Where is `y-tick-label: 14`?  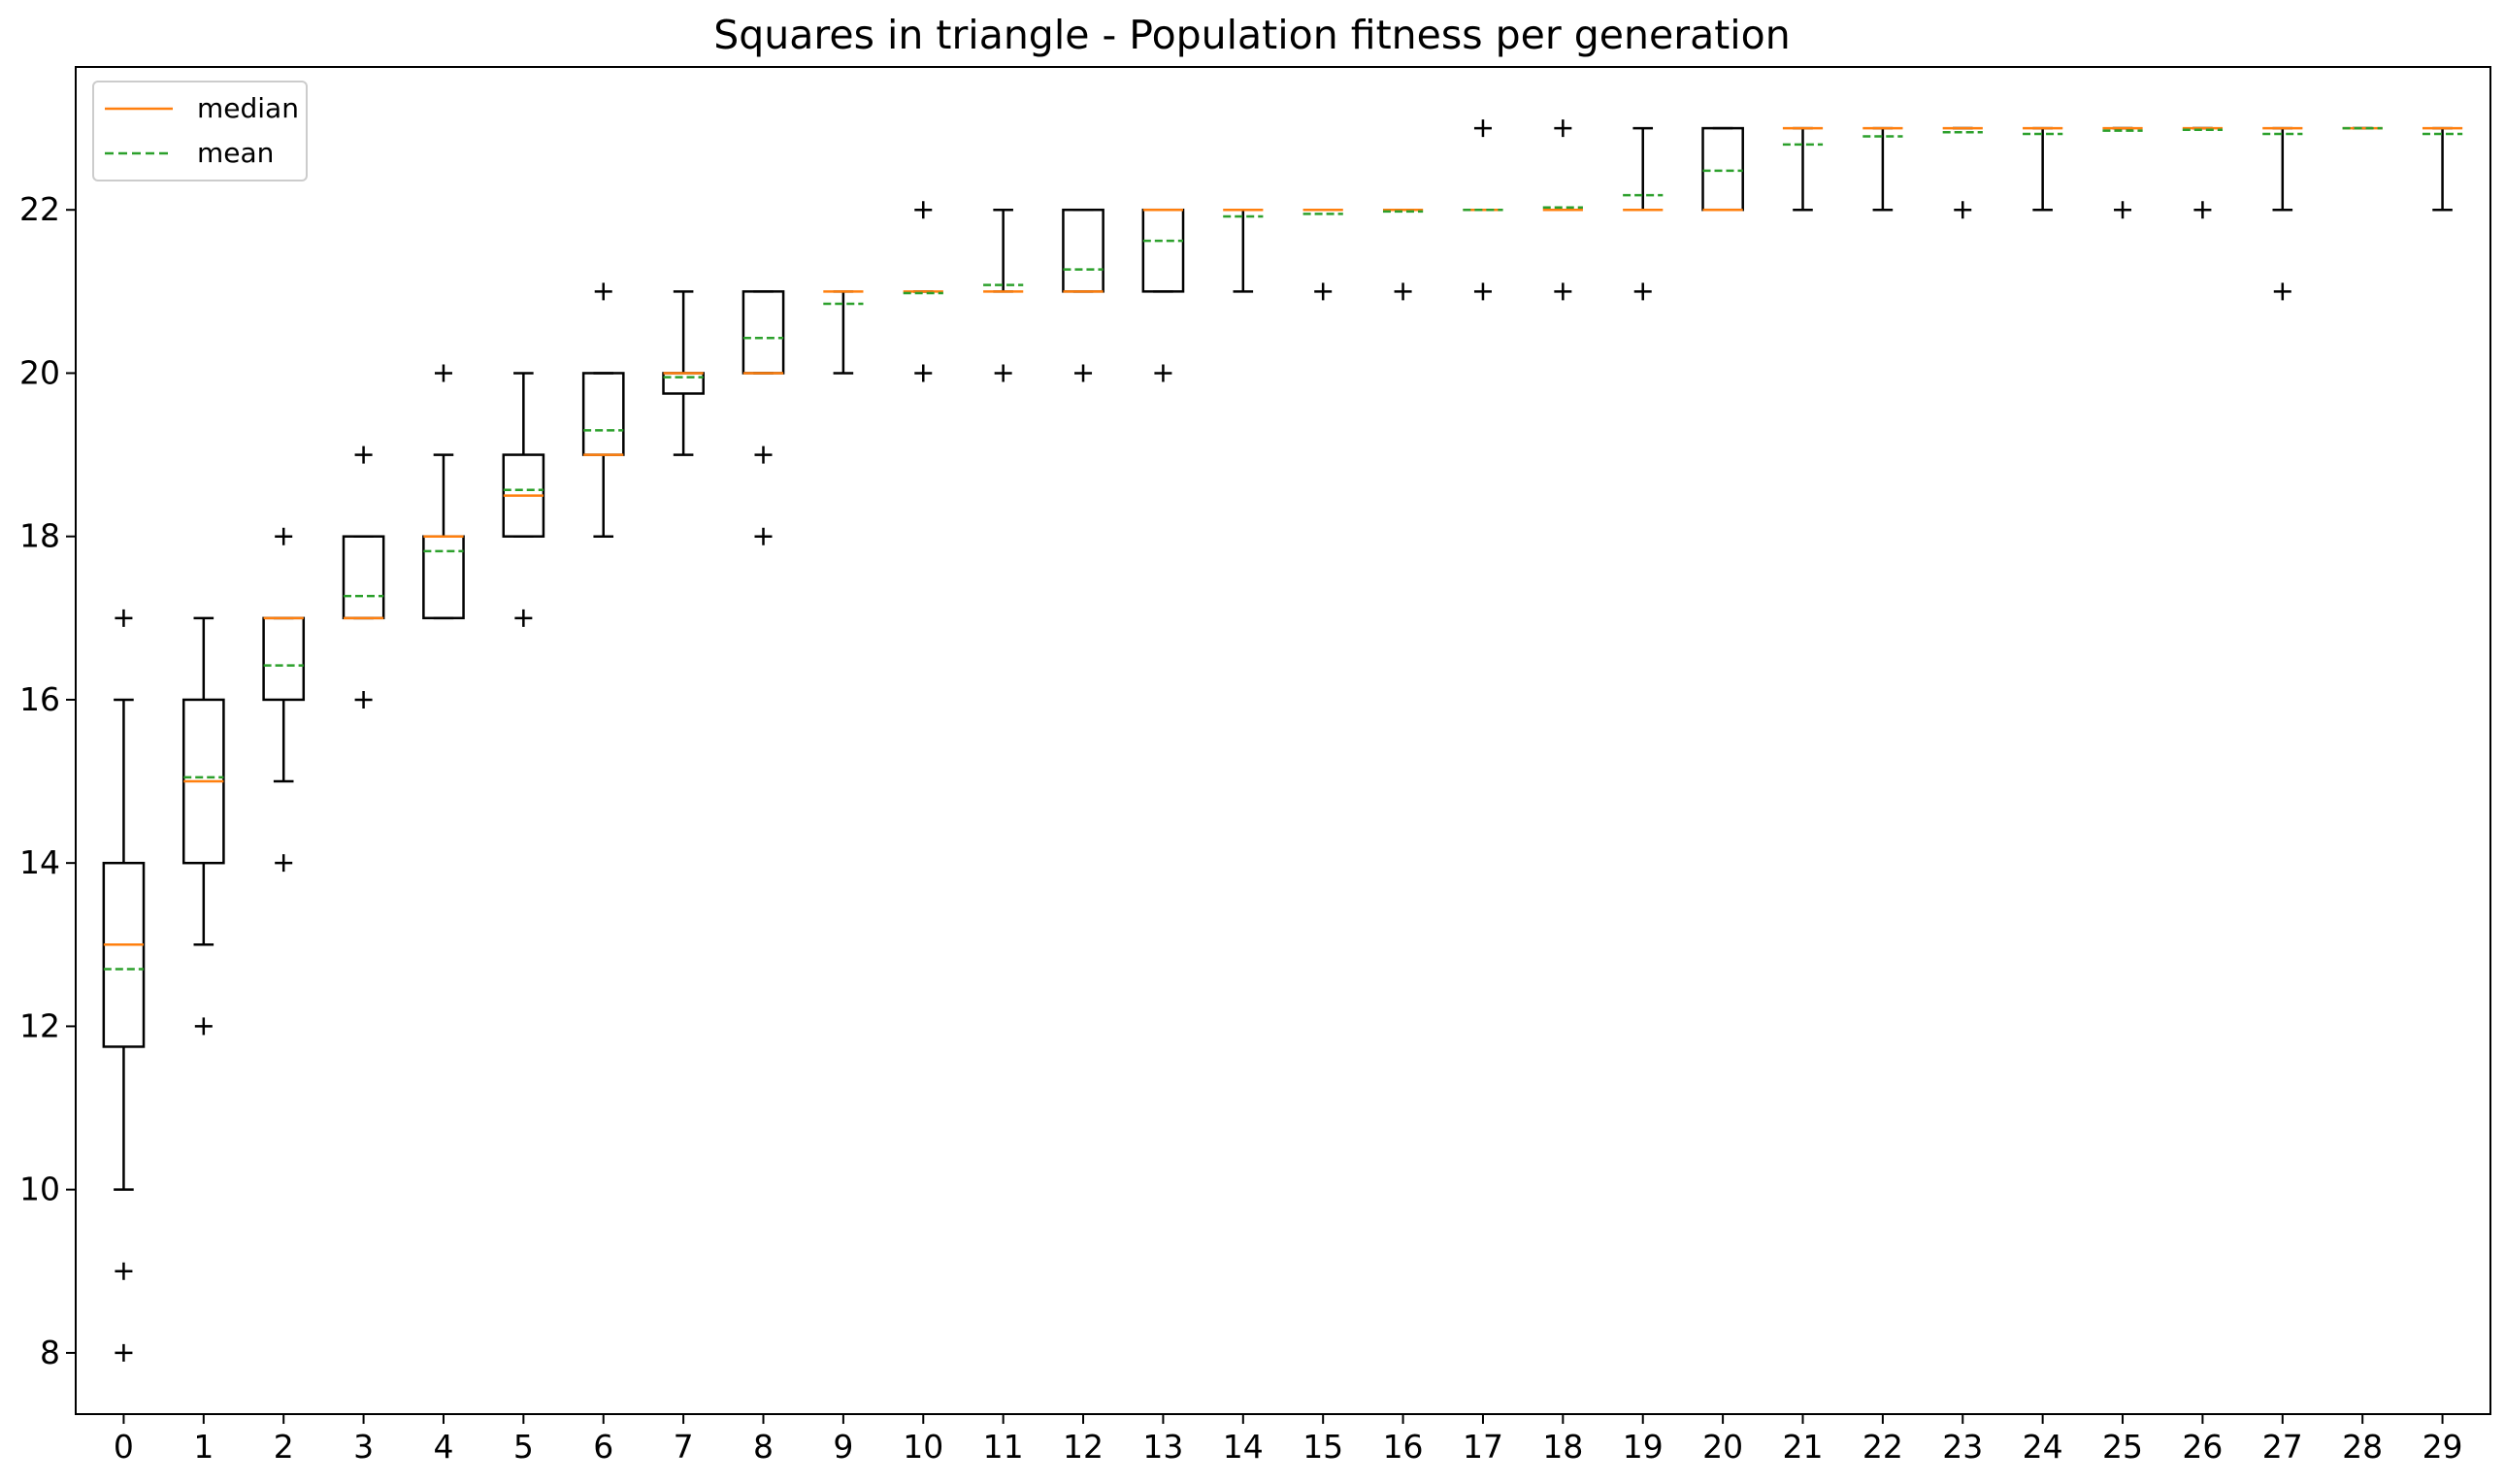
y-tick-label: 14 is located at coordinates (39, 862).